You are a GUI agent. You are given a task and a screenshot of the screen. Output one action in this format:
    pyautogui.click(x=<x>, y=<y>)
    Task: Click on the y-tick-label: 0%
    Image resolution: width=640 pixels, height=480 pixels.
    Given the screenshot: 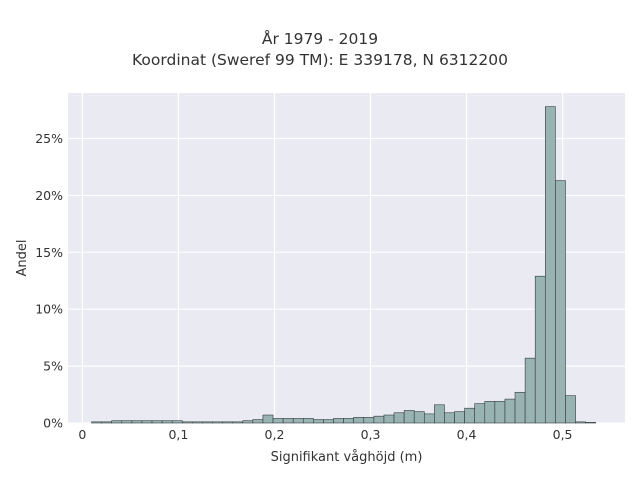 What is the action you would take?
    pyautogui.click(x=53, y=423)
    